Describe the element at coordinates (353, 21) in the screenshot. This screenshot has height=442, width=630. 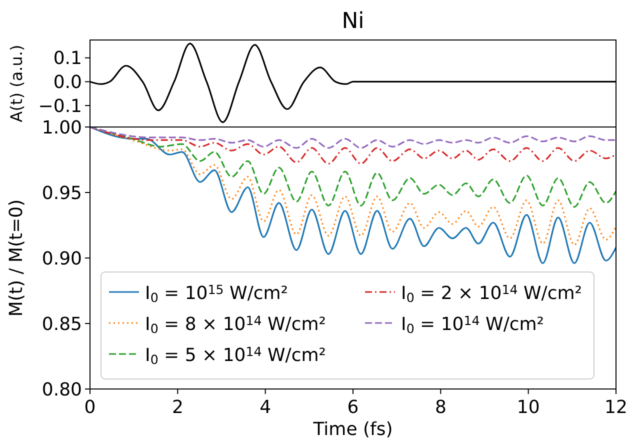
I see `chart-title: Ni` at that location.